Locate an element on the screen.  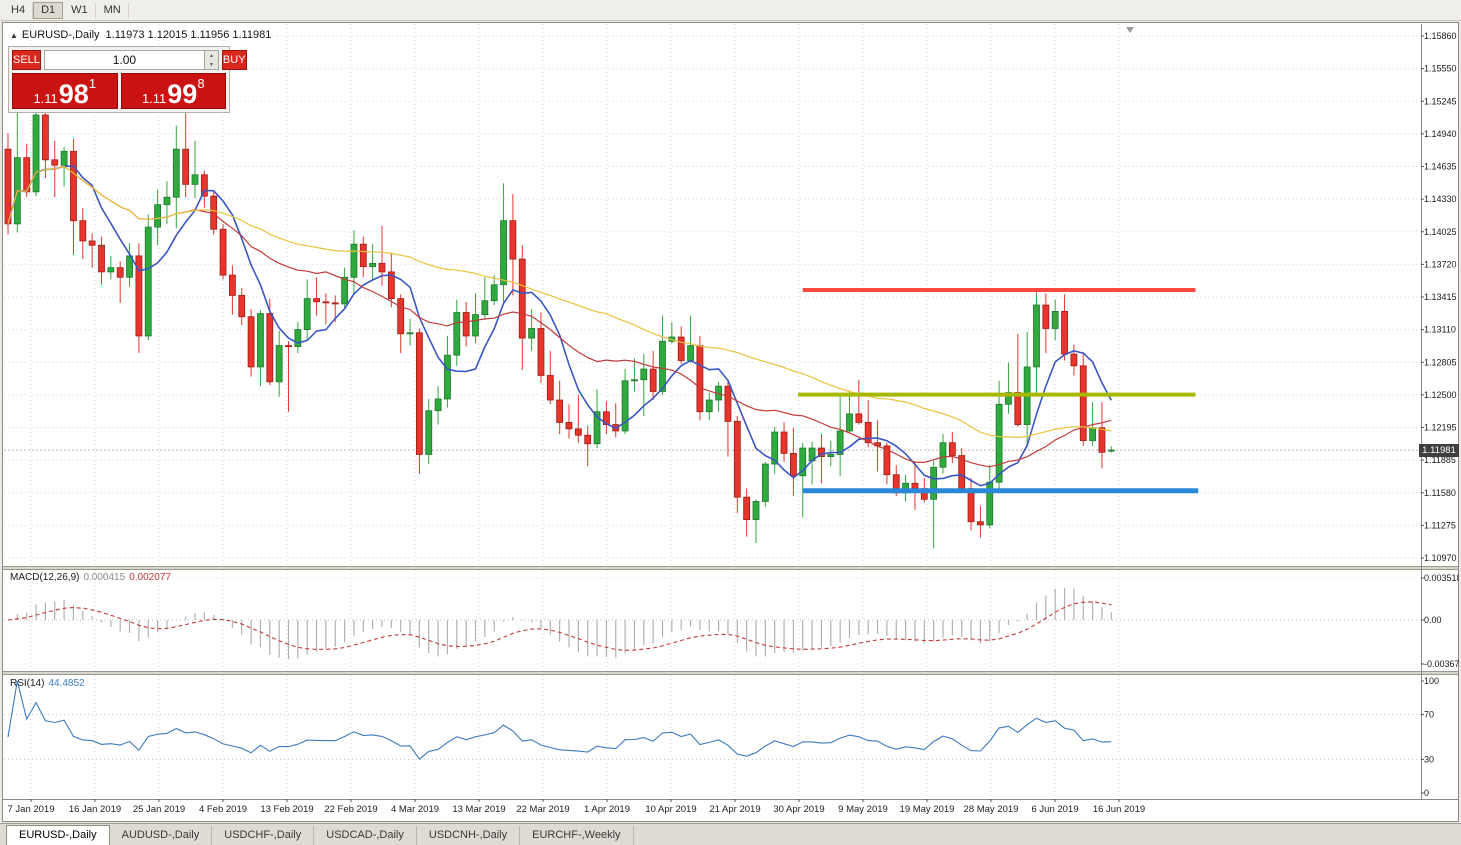
timeframe-d1-button: D1 is located at coordinates (48, 10).